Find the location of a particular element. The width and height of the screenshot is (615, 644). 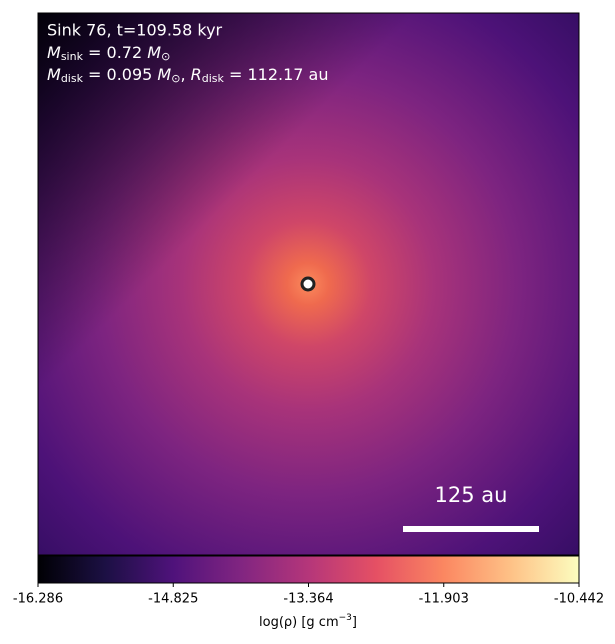

scale-bar-label: 125 au is located at coordinates (471, 495).